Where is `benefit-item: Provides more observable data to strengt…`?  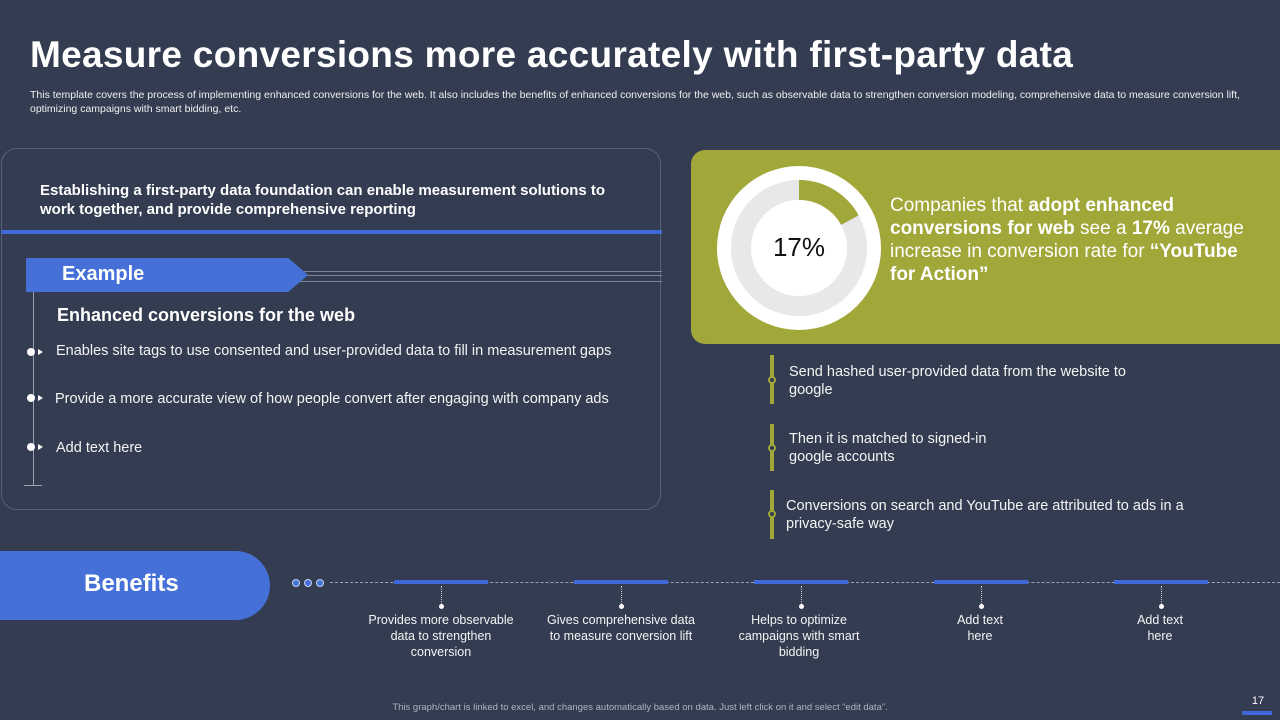
benefit-item: Provides more observable data to strengt… is located at coordinates (441, 636).